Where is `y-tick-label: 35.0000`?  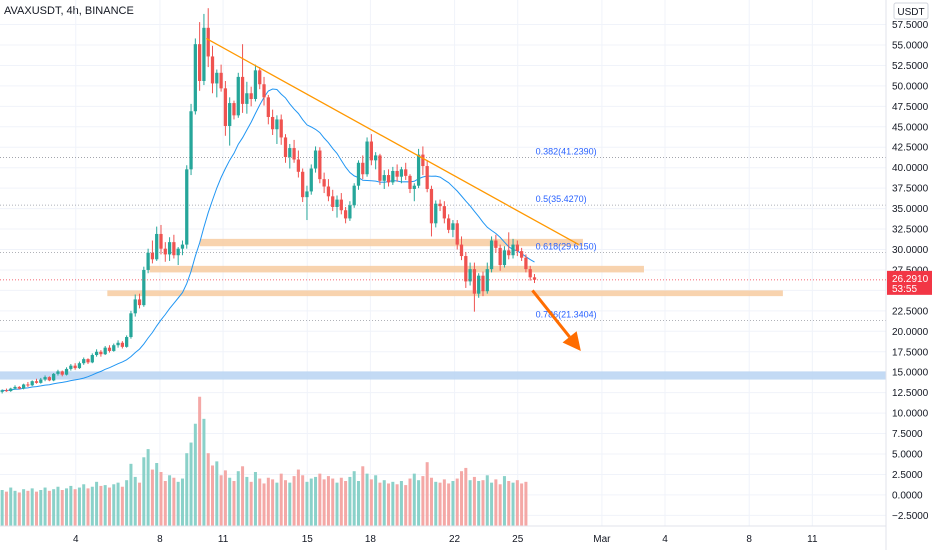
y-tick-label: 35.0000 is located at coordinates (910, 209).